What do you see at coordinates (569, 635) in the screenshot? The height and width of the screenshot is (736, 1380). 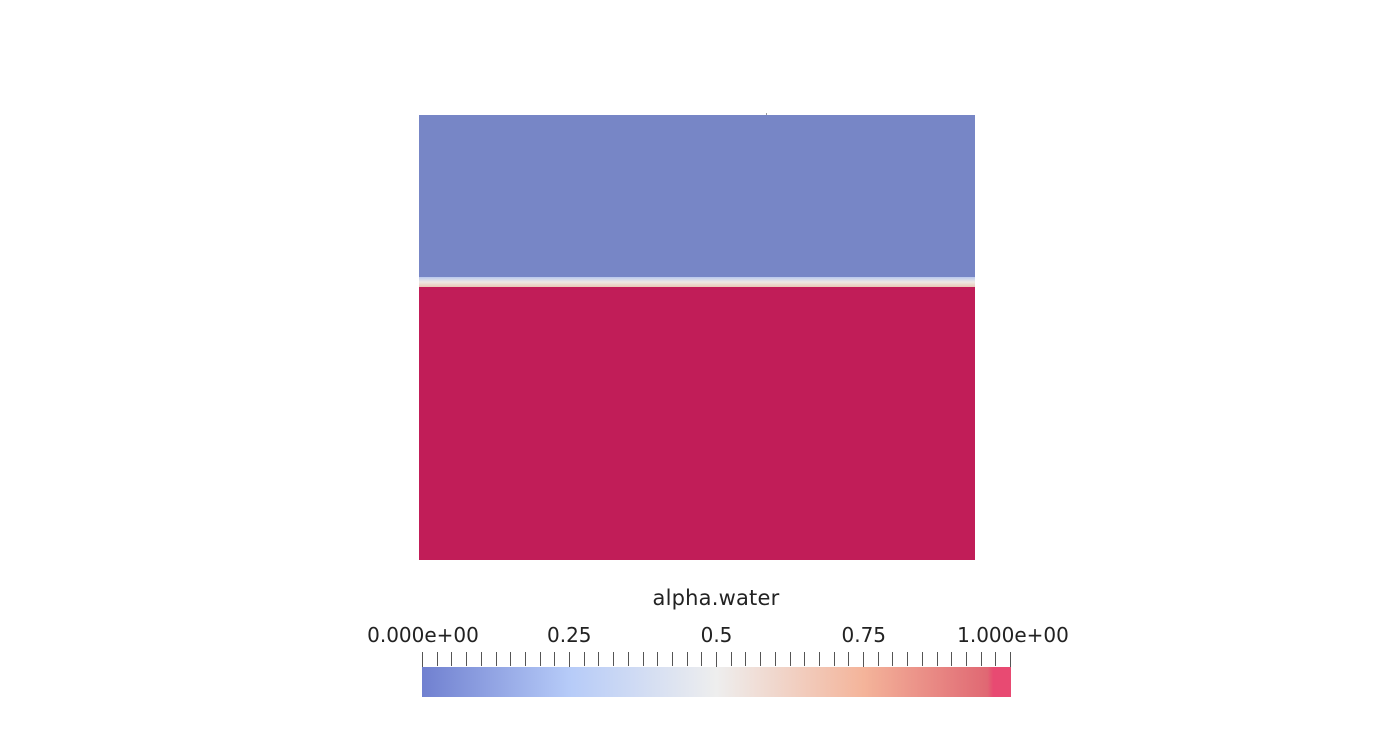 I see `colorbar-tick-label: 0.25` at bounding box center [569, 635].